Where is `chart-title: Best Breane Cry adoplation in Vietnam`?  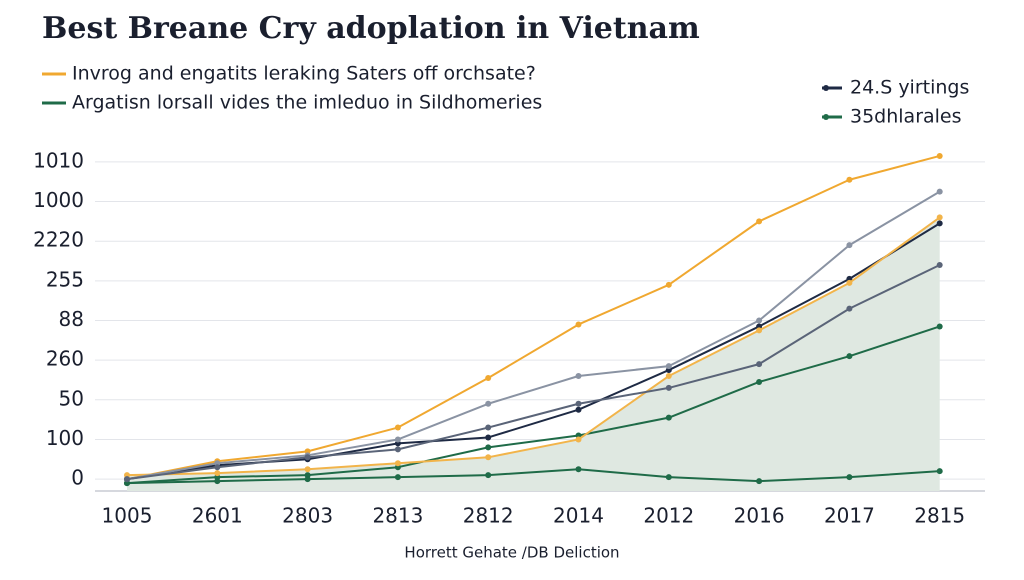 chart-title: Best Breane Cry adoplation in Vietnam is located at coordinates (371, 28).